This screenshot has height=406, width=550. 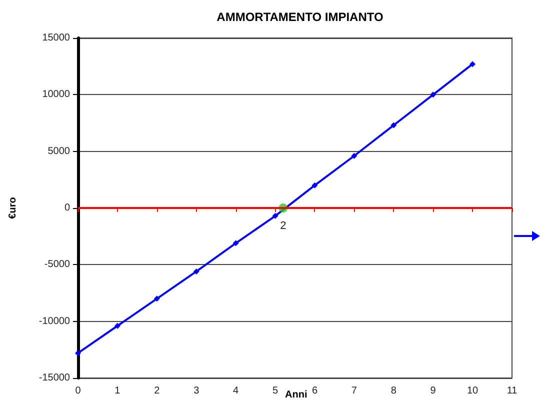 What do you see at coordinates (67, 208) in the screenshot?
I see `y-tick-label: 0` at bounding box center [67, 208].